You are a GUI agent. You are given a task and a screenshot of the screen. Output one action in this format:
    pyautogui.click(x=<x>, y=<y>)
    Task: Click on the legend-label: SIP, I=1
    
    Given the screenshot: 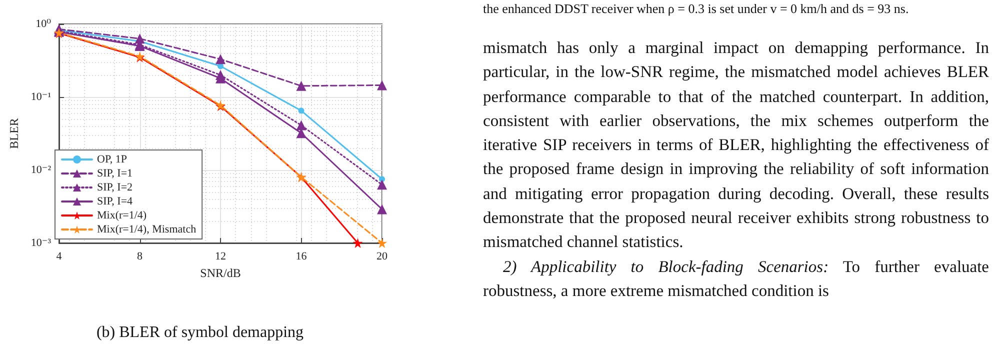 What is the action you would take?
    pyautogui.click(x=115, y=174)
    